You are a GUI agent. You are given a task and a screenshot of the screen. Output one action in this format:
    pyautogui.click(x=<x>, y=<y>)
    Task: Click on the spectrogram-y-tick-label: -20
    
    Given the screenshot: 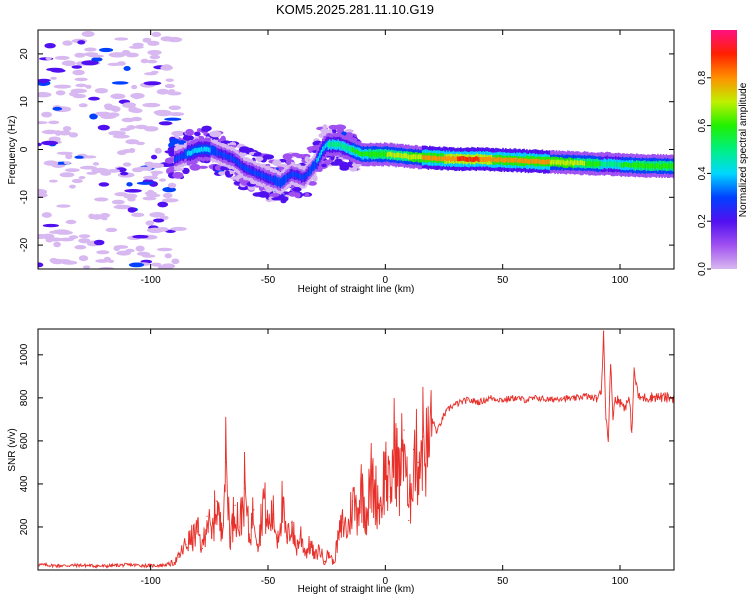 What is the action you would take?
    pyautogui.click(x=24, y=244)
    